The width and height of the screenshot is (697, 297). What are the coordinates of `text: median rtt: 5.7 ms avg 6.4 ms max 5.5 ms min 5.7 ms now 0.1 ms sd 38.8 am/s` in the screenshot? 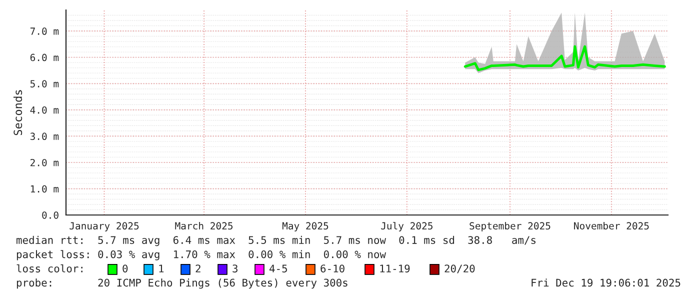 It's located at (276, 241).